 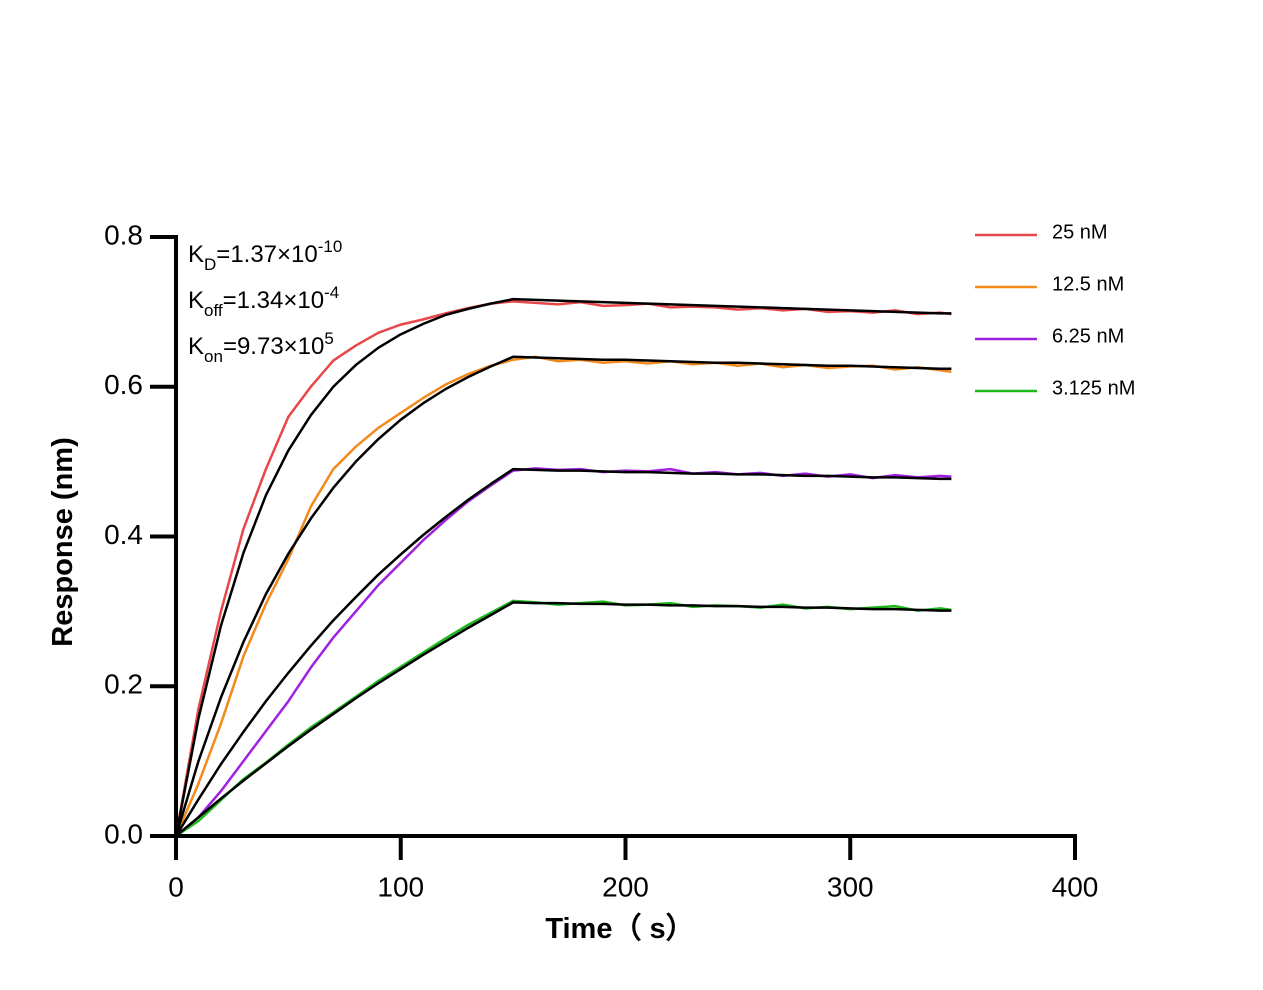 What do you see at coordinates (1088, 336) in the screenshot?
I see `legend-label: 6.25 nM` at bounding box center [1088, 336].